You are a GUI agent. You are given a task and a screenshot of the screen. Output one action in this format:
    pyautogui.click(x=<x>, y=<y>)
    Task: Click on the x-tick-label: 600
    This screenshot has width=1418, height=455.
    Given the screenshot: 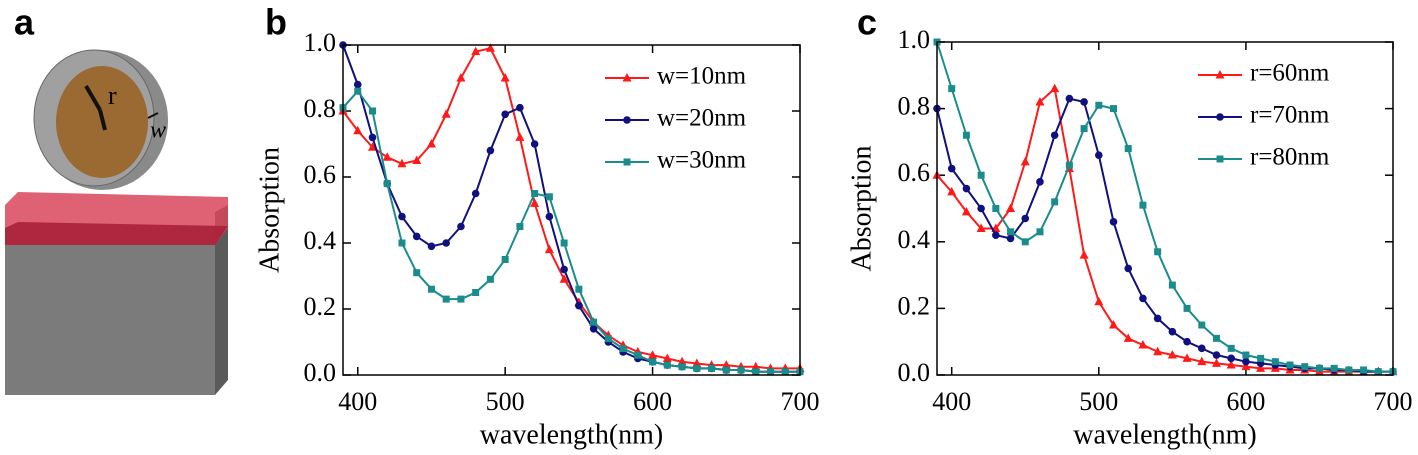 What is the action you would take?
    pyautogui.click(x=652, y=401)
    